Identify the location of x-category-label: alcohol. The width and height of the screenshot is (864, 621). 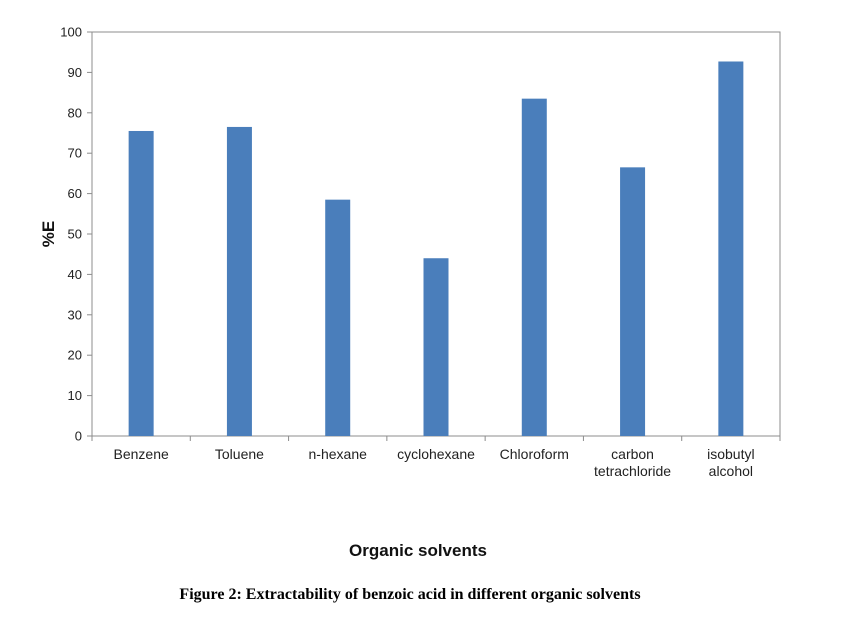
(731, 471).